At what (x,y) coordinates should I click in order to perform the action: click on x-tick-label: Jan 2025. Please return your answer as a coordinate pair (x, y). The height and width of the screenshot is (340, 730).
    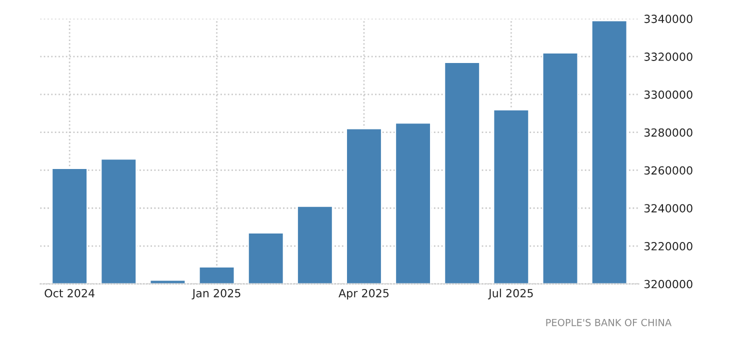
    Looking at the image, I should click on (216, 294).